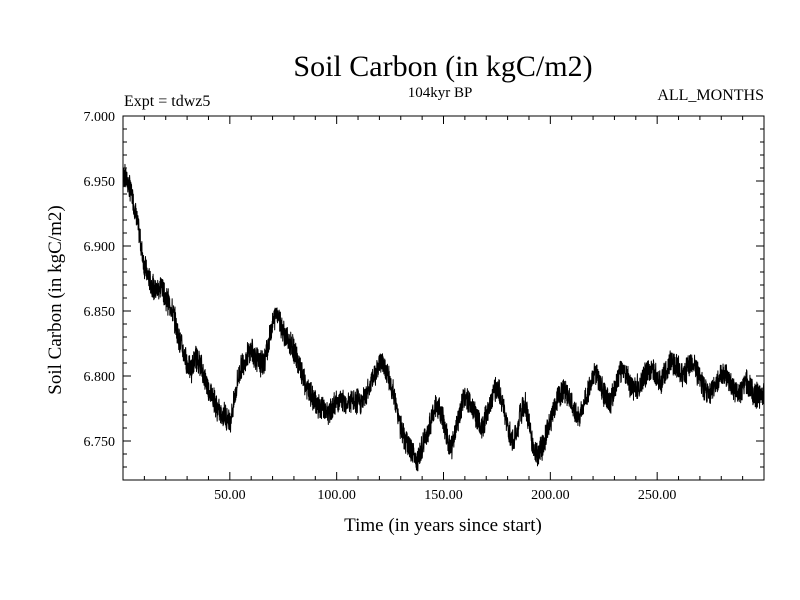 Image resolution: width=800 pixels, height=600 pixels. What do you see at coordinates (100, 117) in the screenshot?
I see `y-tick-label: 7.000` at bounding box center [100, 117].